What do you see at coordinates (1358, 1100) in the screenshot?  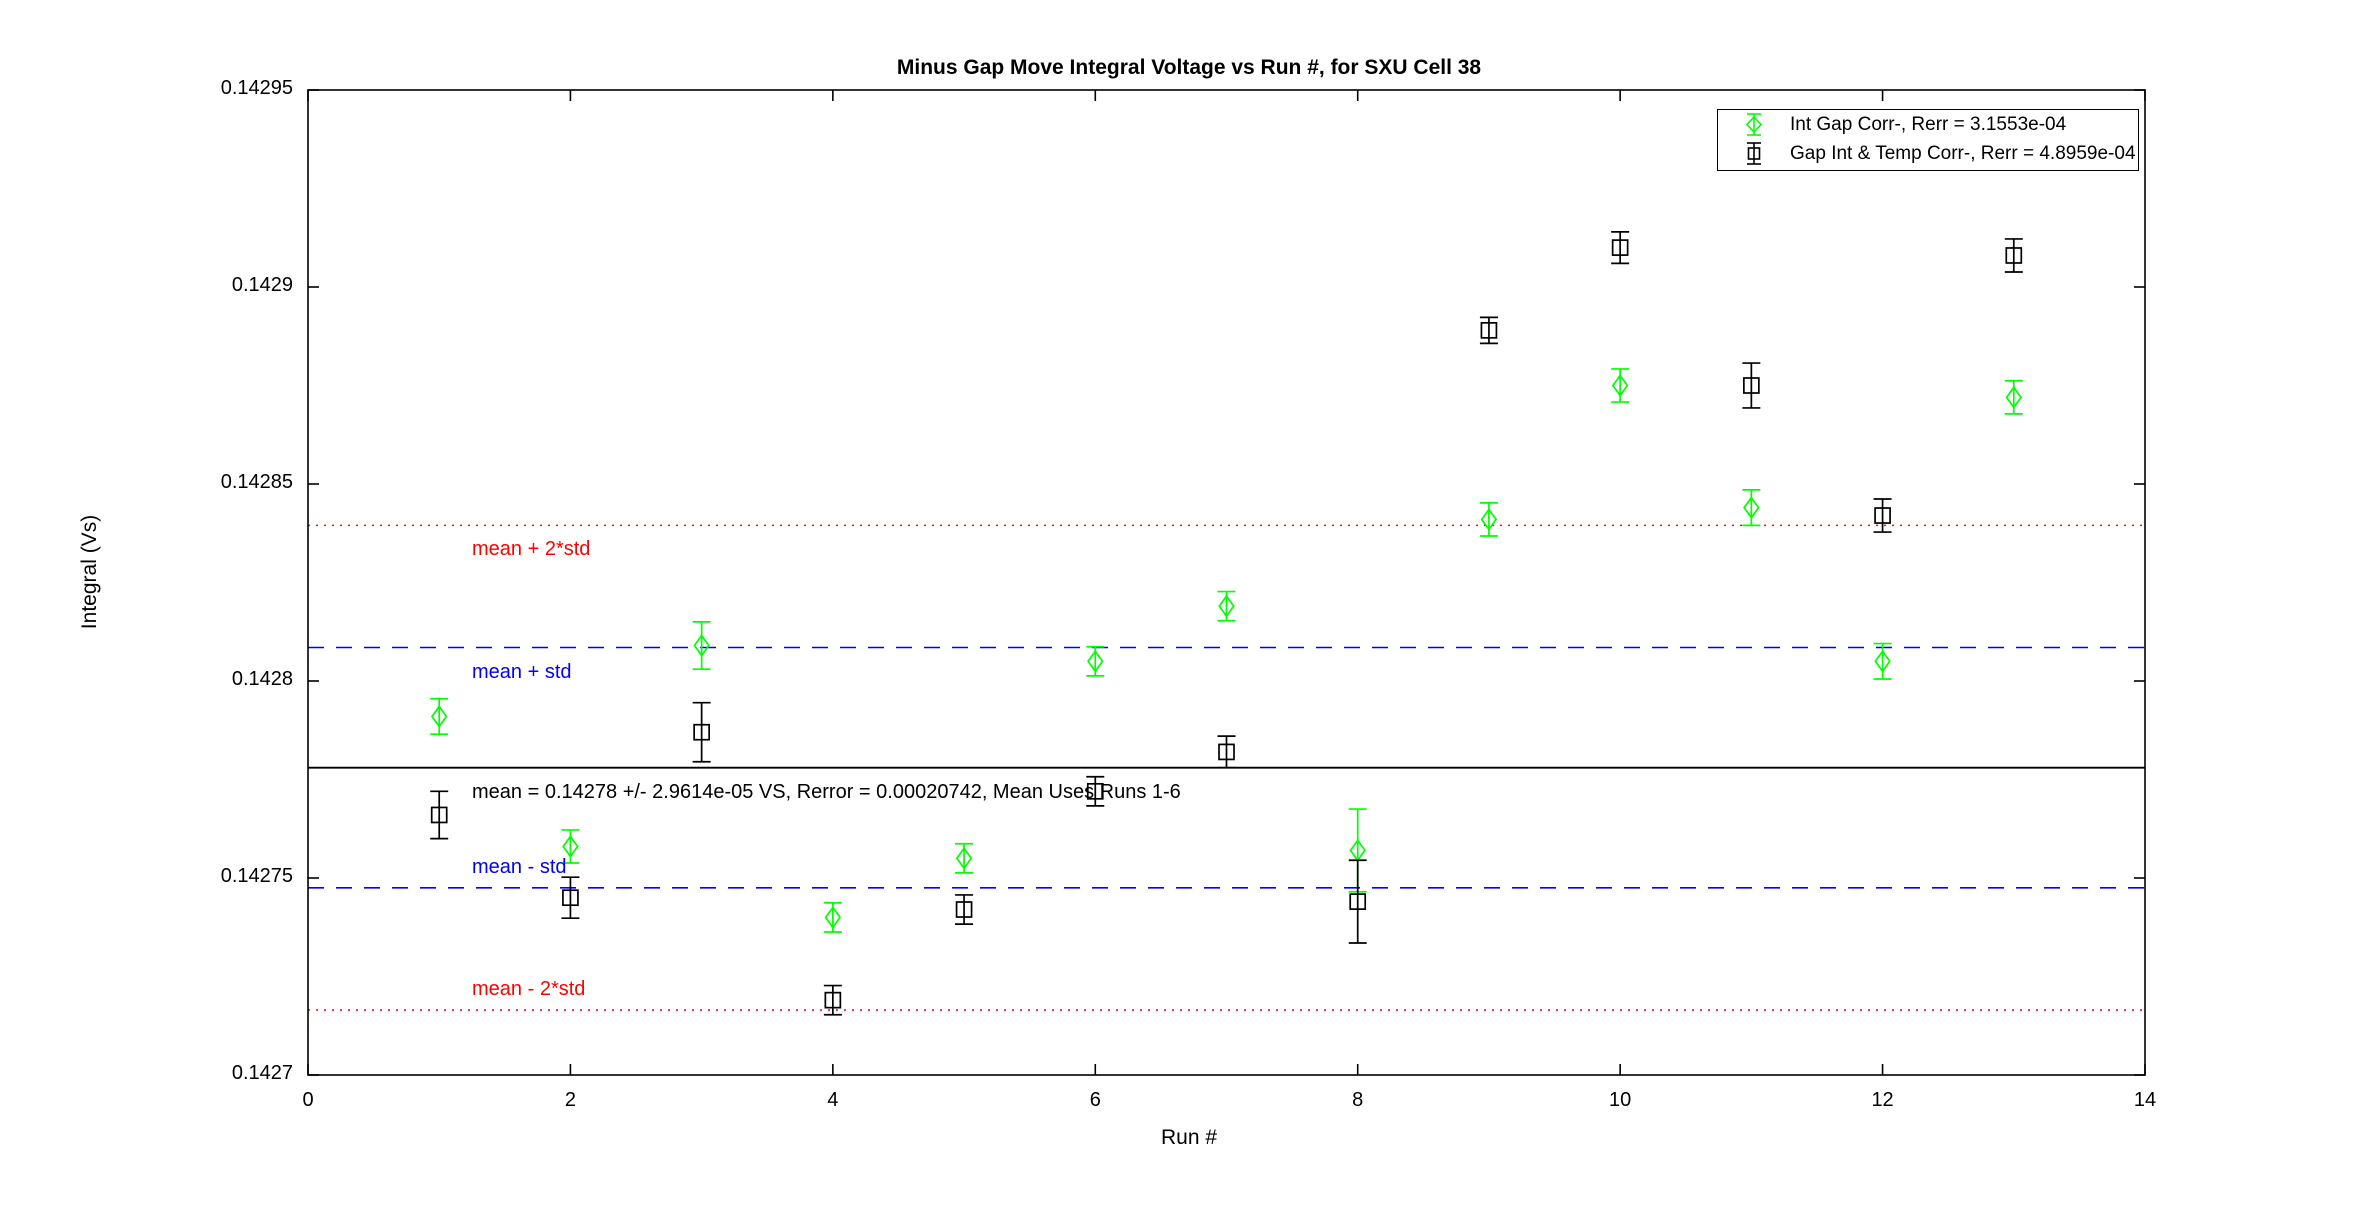 I see `x-tick-label: 8` at bounding box center [1358, 1100].